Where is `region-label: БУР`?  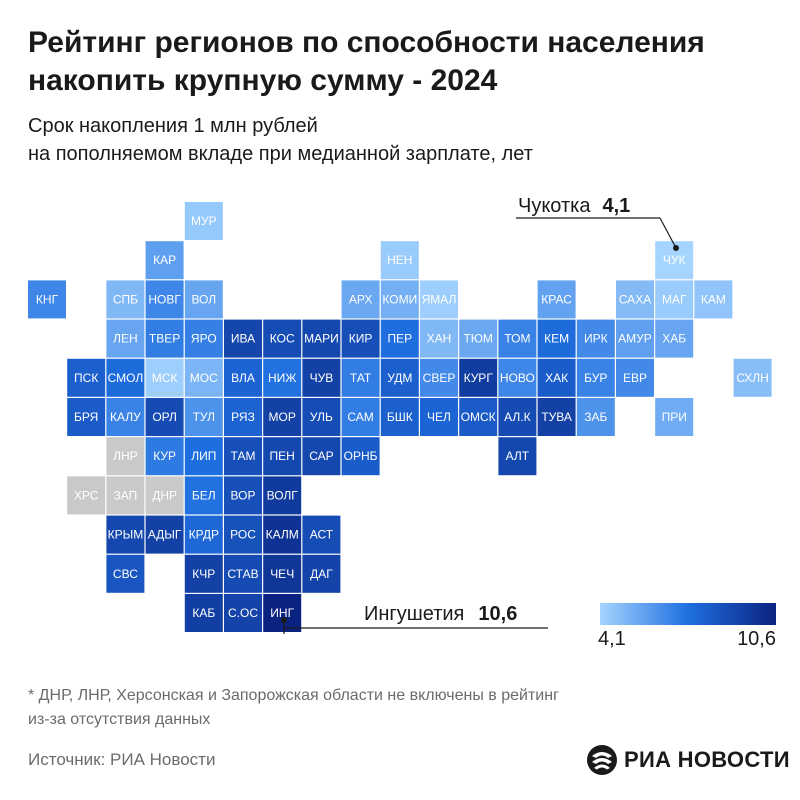 region-label: БУР is located at coordinates (595, 378).